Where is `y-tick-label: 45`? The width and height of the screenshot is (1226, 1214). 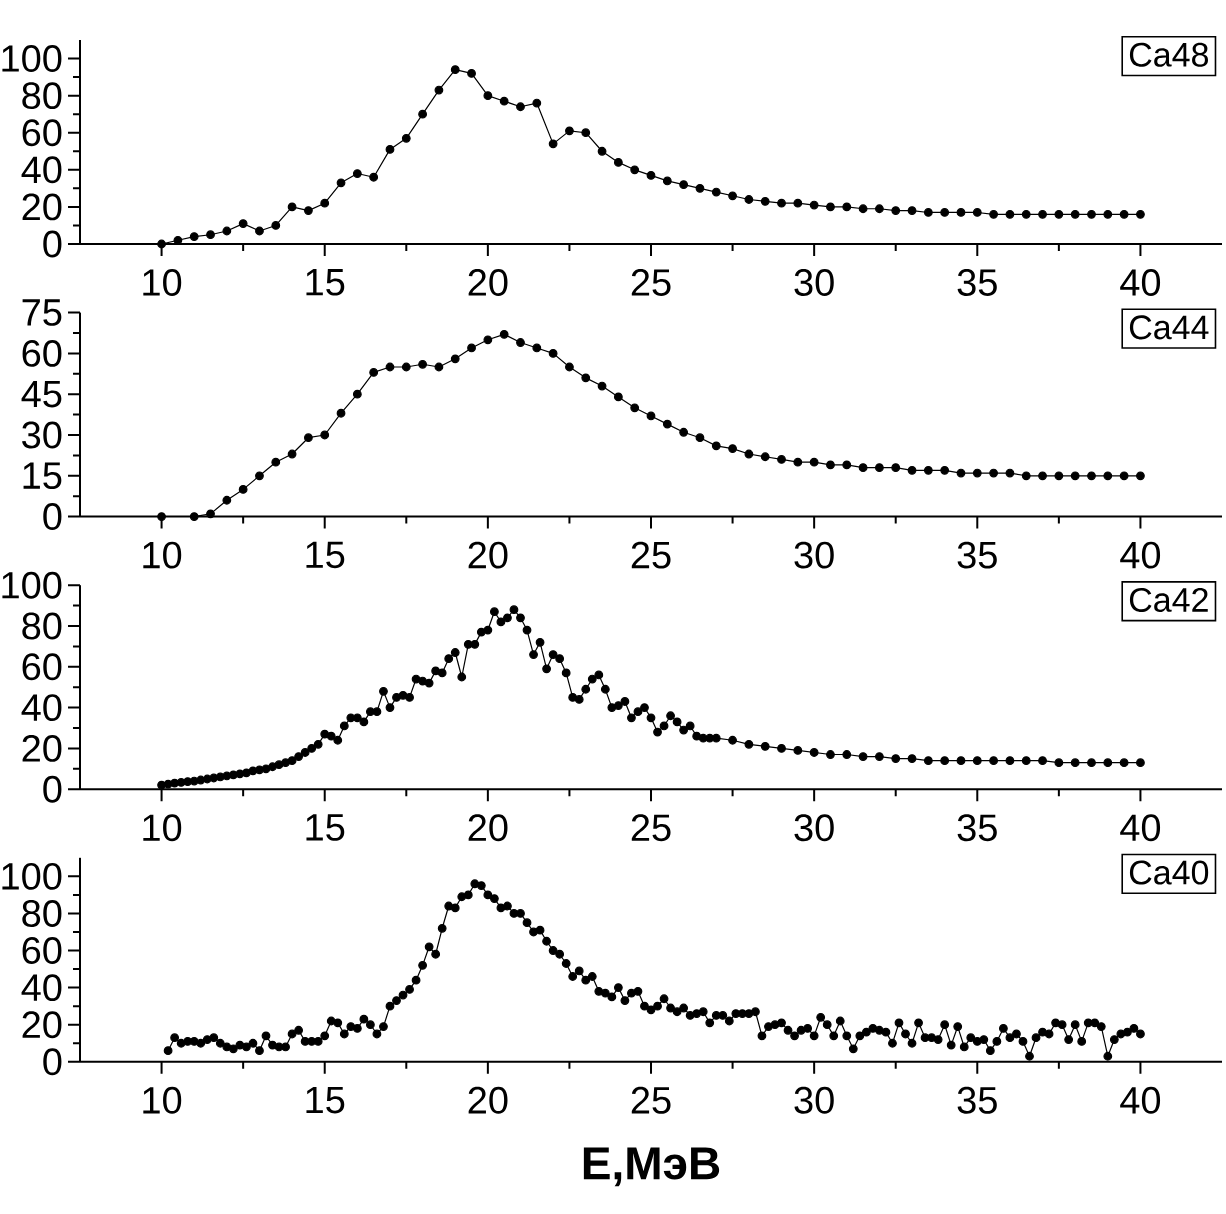
y-tick-label: 45 is located at coordinates (41, 394).